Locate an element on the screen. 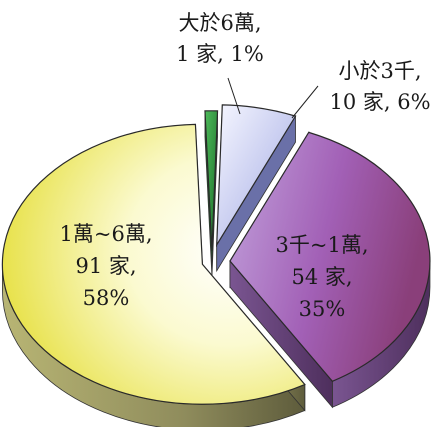 The width and height of the screenshot is (433, 427). slice-under-3k-label-line: 小於3千, is located at coordinates (379, 71).